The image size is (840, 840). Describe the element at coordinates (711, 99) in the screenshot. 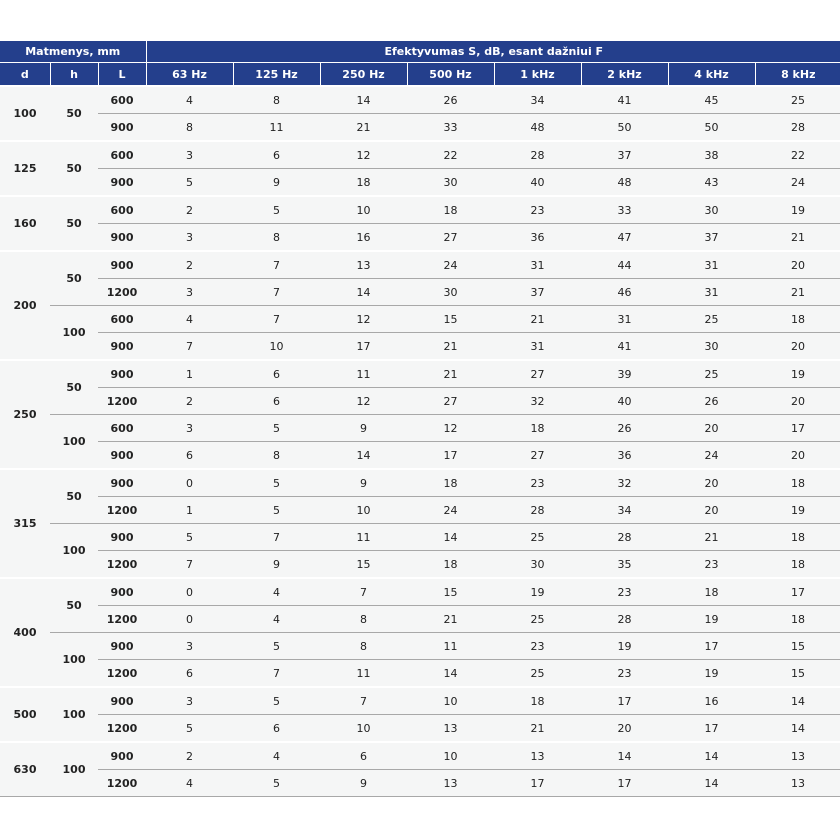

I see `value-cell: 45` at that location.